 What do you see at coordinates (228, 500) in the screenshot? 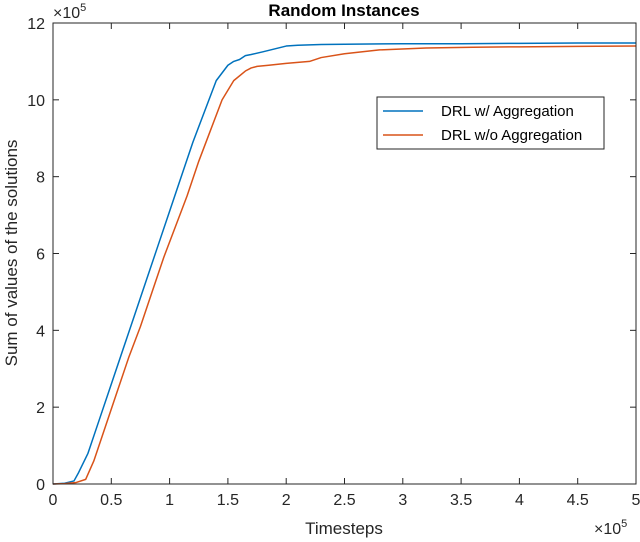
I see `x-tick-label: 1.5` at bounding box center [228, 500].